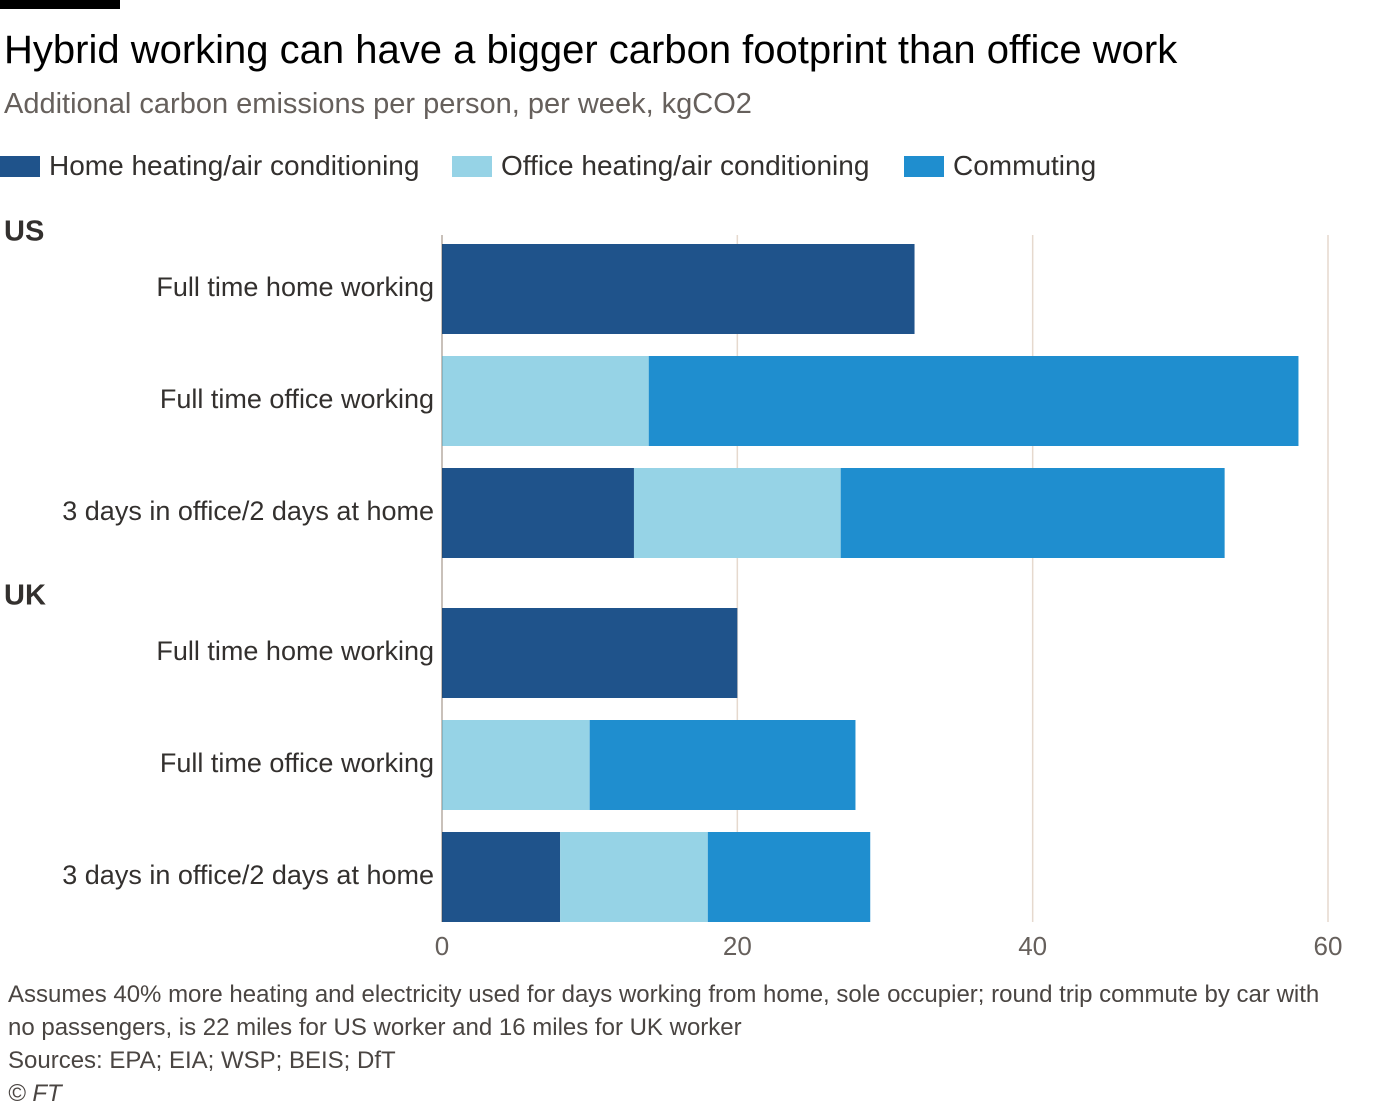 The height and width of the screenshot is (1114, 1400). Describe the element at coordinates (685, 165) in the screenshot. I see `legend-label-office-heating: Office heating/air conditioning` at that location.